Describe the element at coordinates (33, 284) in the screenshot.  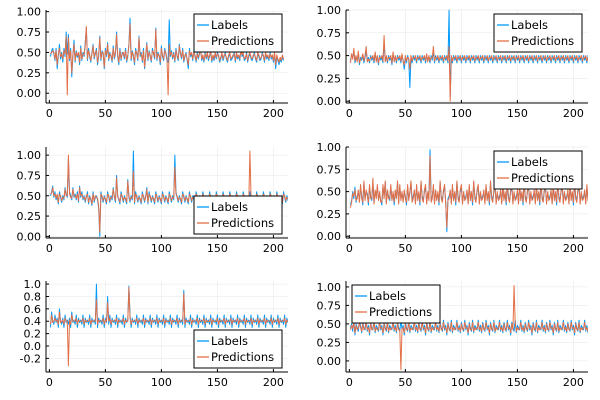
I see `y-tick-label: 1.0` at that location.